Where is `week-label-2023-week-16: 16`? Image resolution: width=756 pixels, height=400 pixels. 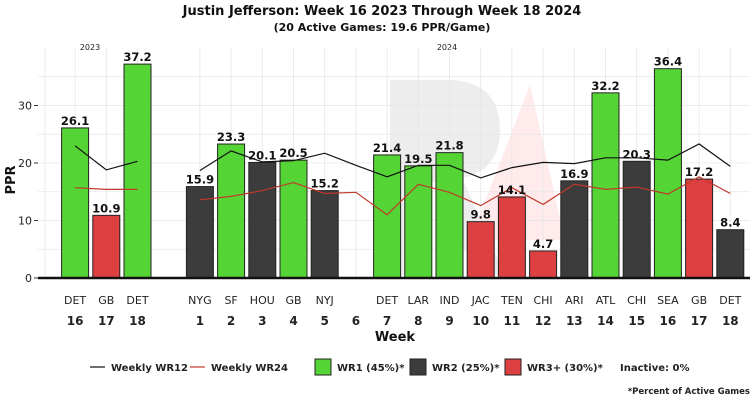
week-label-2023-week-16: 16 is located at coordinates (75, 321).